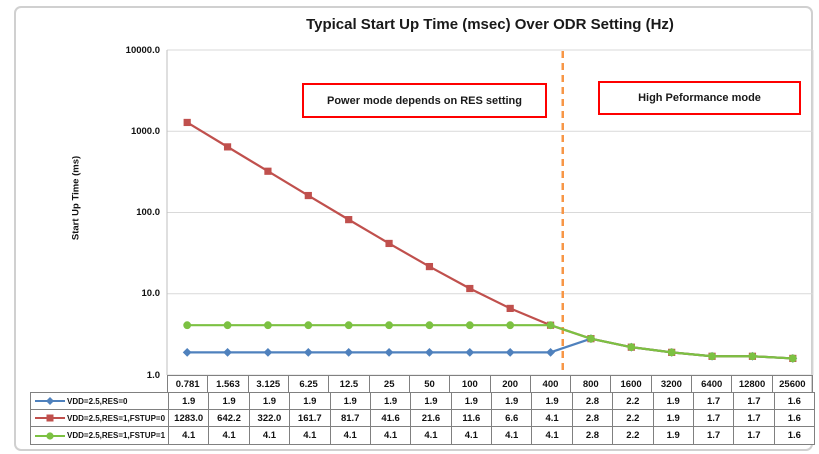  I want to click on legend-cell: VDD=2.5,RES=1,FSTUP=1, so click(99, 435).